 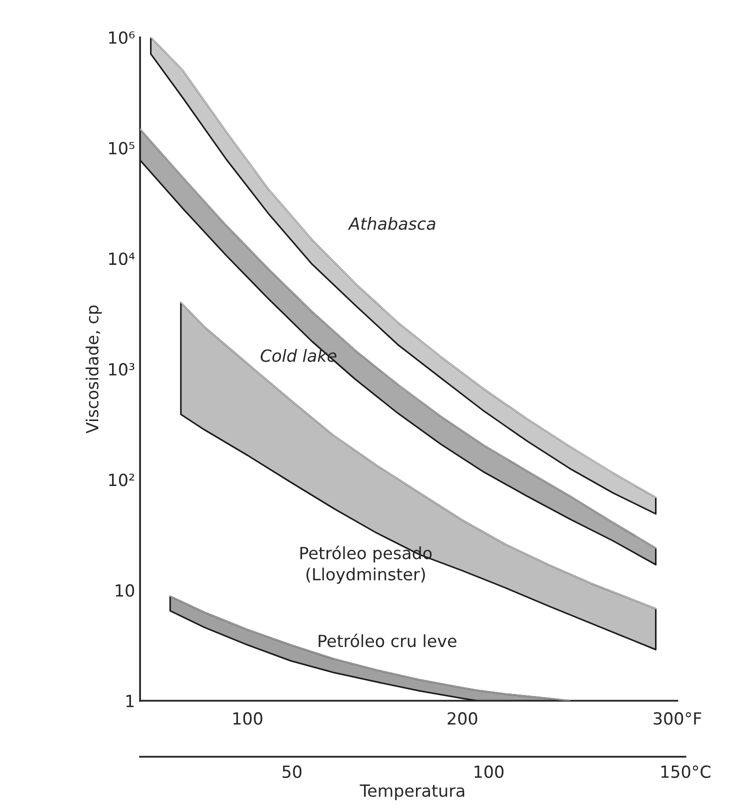 What do you see at coordinates (489, 771) in the screenshot?
I see `x2-tick-label: 100` at bounding box center [489, 771].